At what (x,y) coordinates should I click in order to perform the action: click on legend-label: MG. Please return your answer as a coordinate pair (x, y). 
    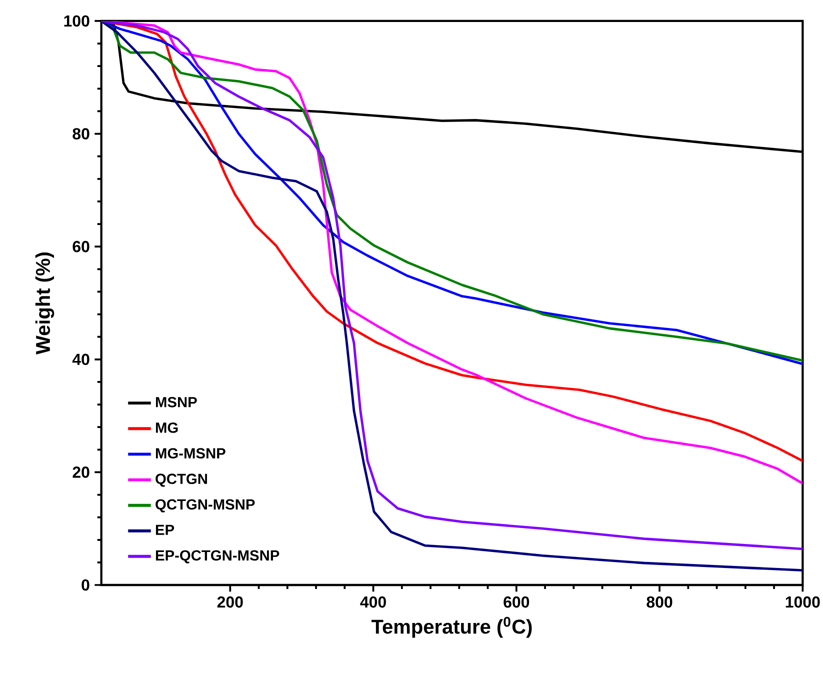
    Looking at the image, I should click on (167, 427).